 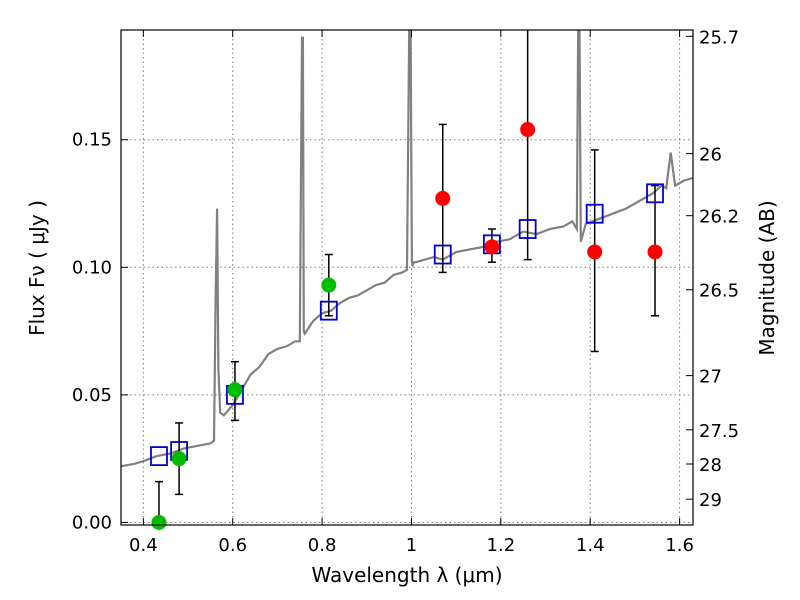 What do you see at coordinates (710, 377) in the screenshot?
I see `mag-tick-label: 27` at bounding box center [710, 377].